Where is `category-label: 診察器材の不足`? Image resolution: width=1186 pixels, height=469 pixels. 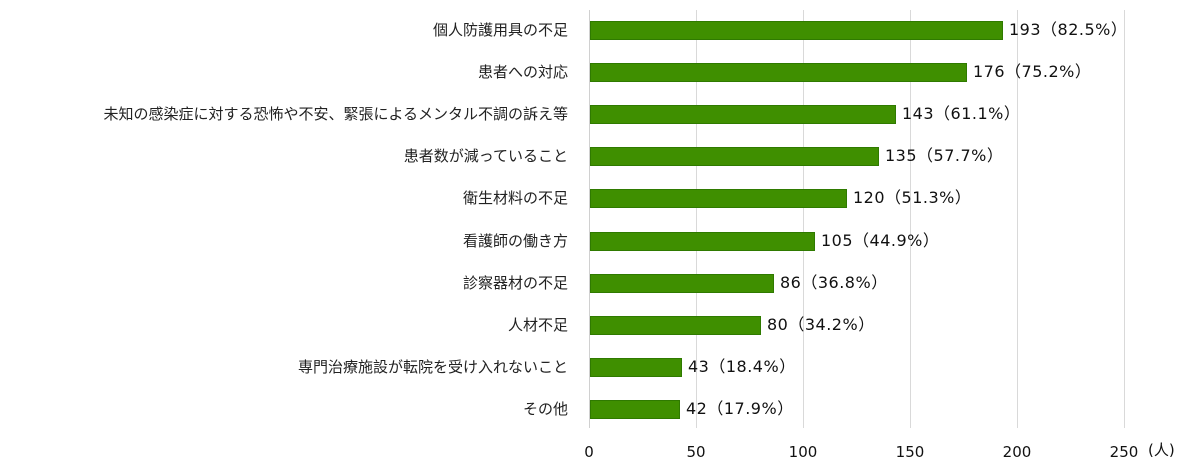 category-label: 診察器材の不足 is located at coordinates (515, 283).